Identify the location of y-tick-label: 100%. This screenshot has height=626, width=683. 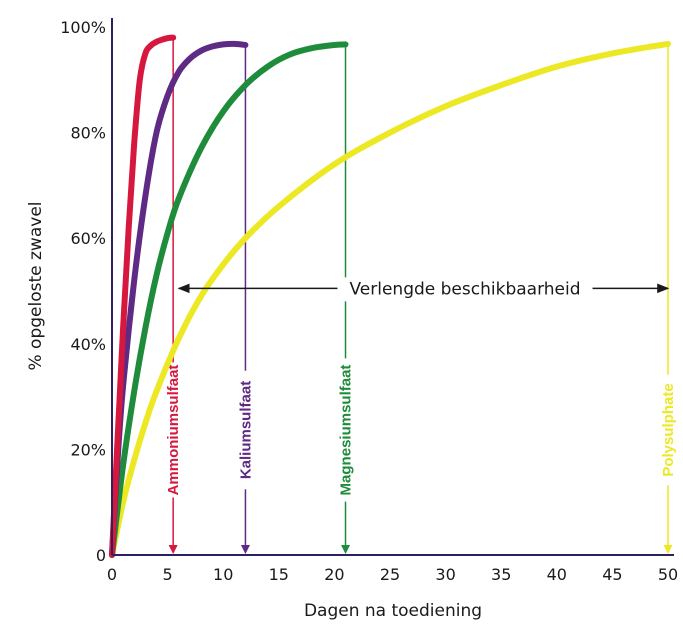
(83, 27).